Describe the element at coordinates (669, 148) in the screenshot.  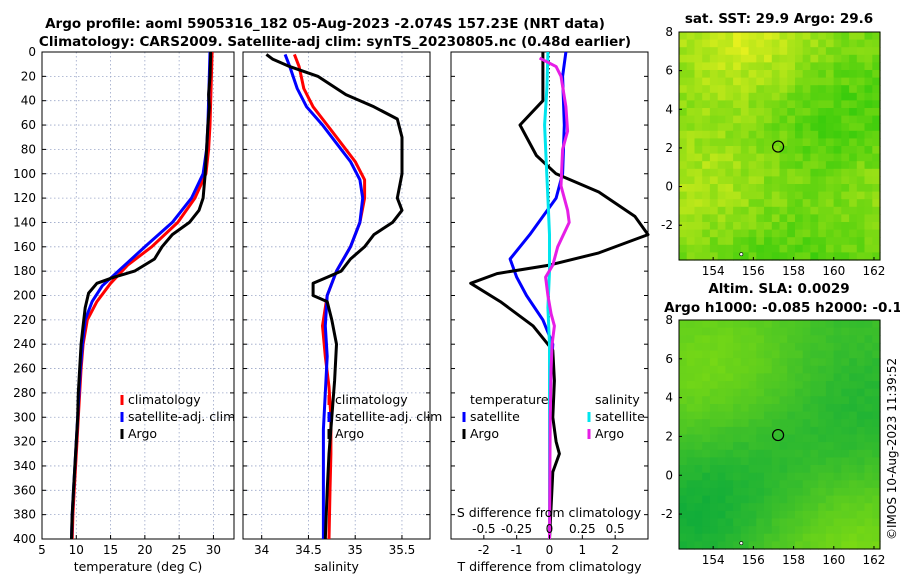
I see `map-y-tick-label: 2` at that location.